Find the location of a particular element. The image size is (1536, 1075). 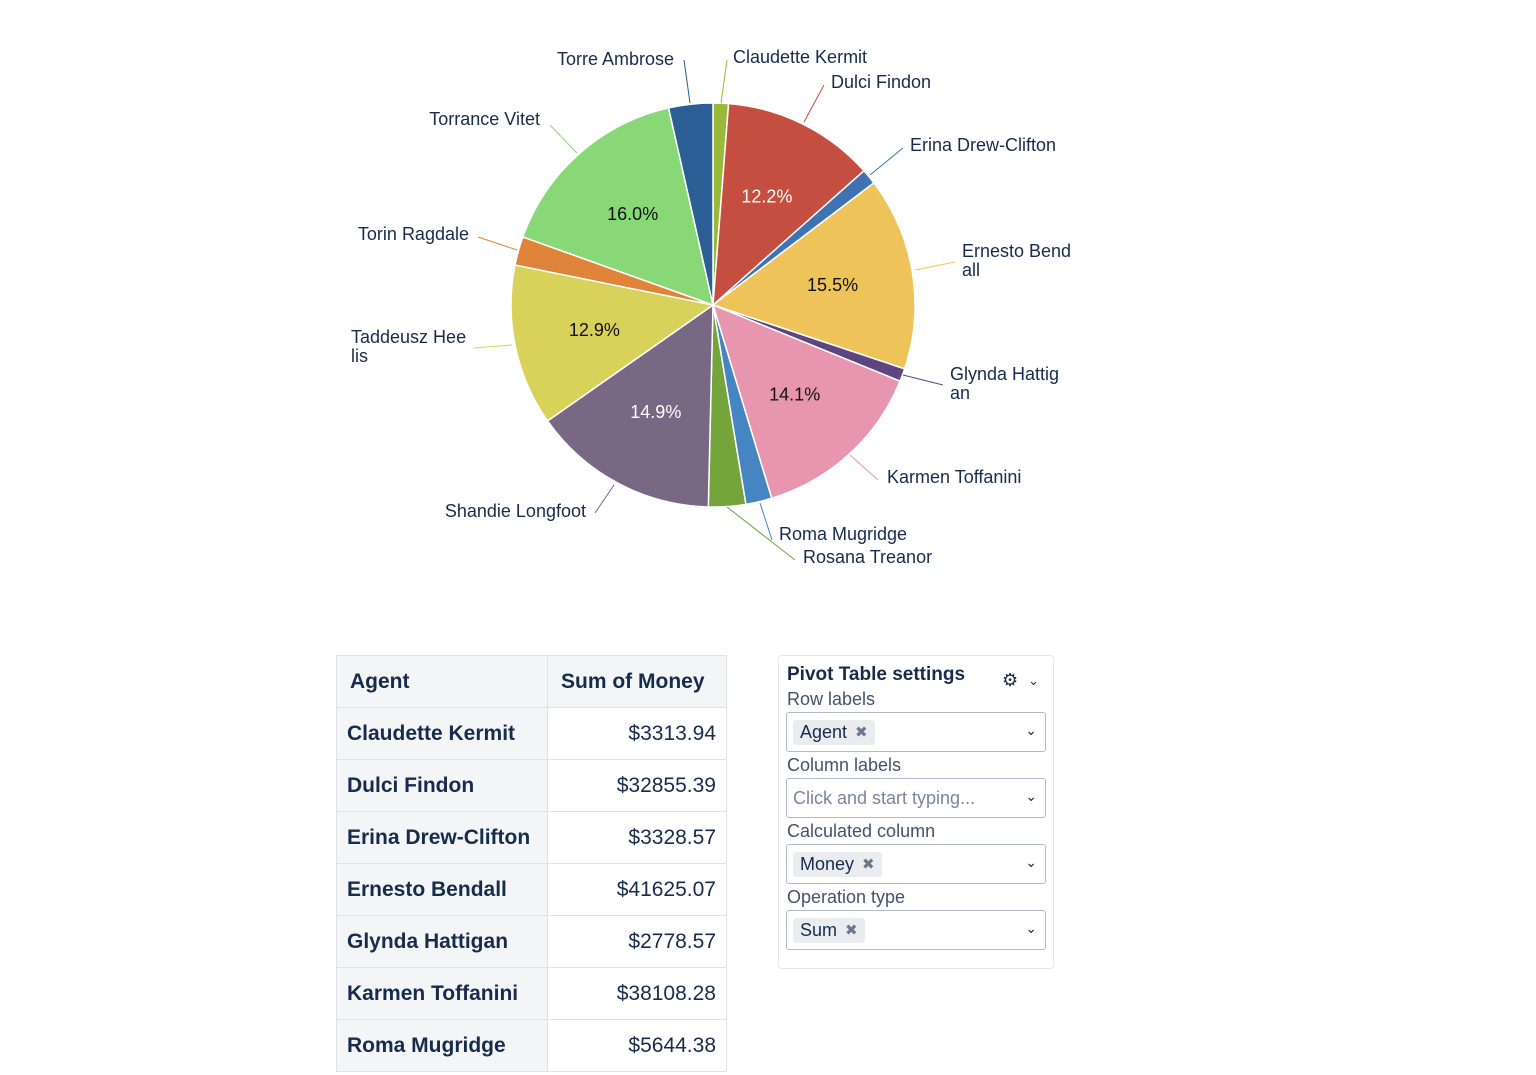

table-row: Karmen Toffanini $38108.28 is located at coordinates (531, 993).